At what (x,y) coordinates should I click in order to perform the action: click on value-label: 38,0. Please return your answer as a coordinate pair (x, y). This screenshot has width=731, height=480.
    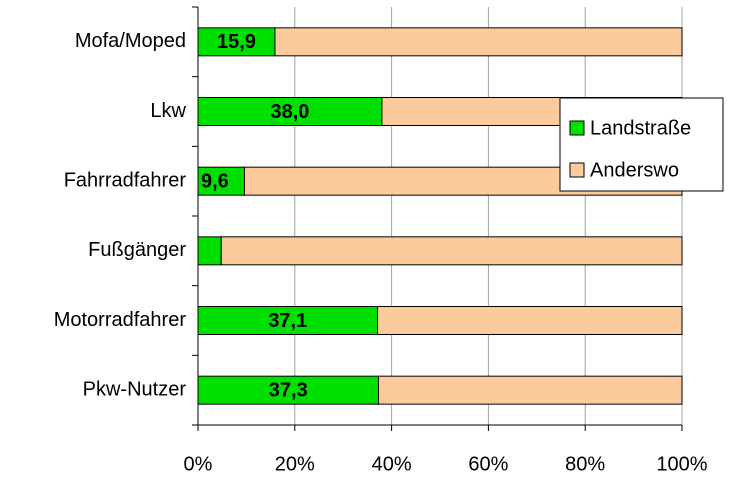
    Looking at the image, I should click on (289, 112).